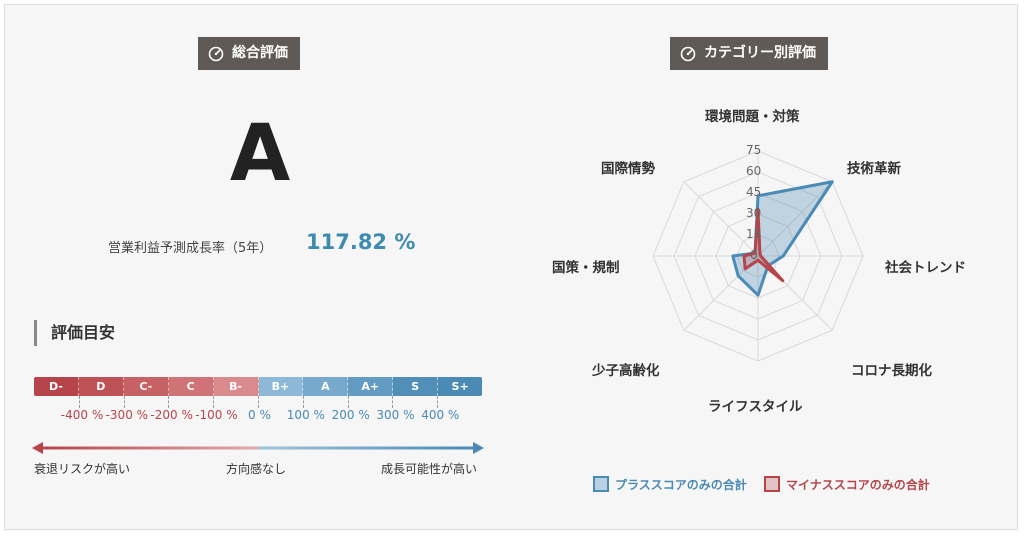 The image size is (1024, 536). What do you see at coordinates (371, 386) in the screenshot?
I see `grade-segment: A+` at bounding box center [371, 386].